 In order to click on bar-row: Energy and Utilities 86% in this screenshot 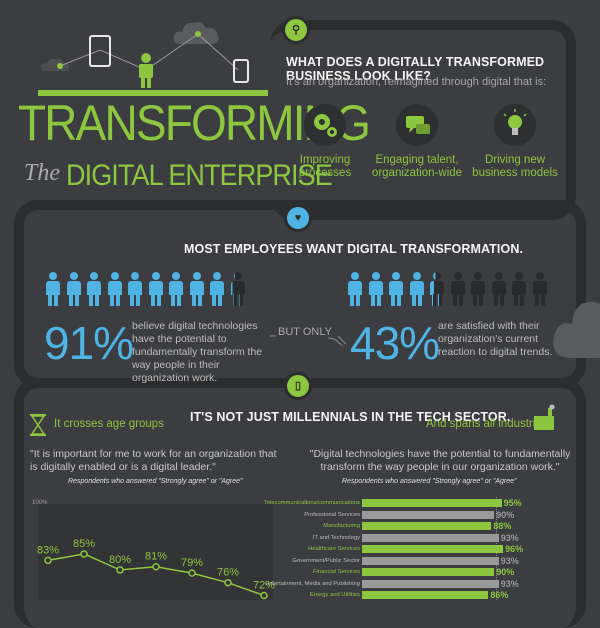, I will do `click(407, 595)`.